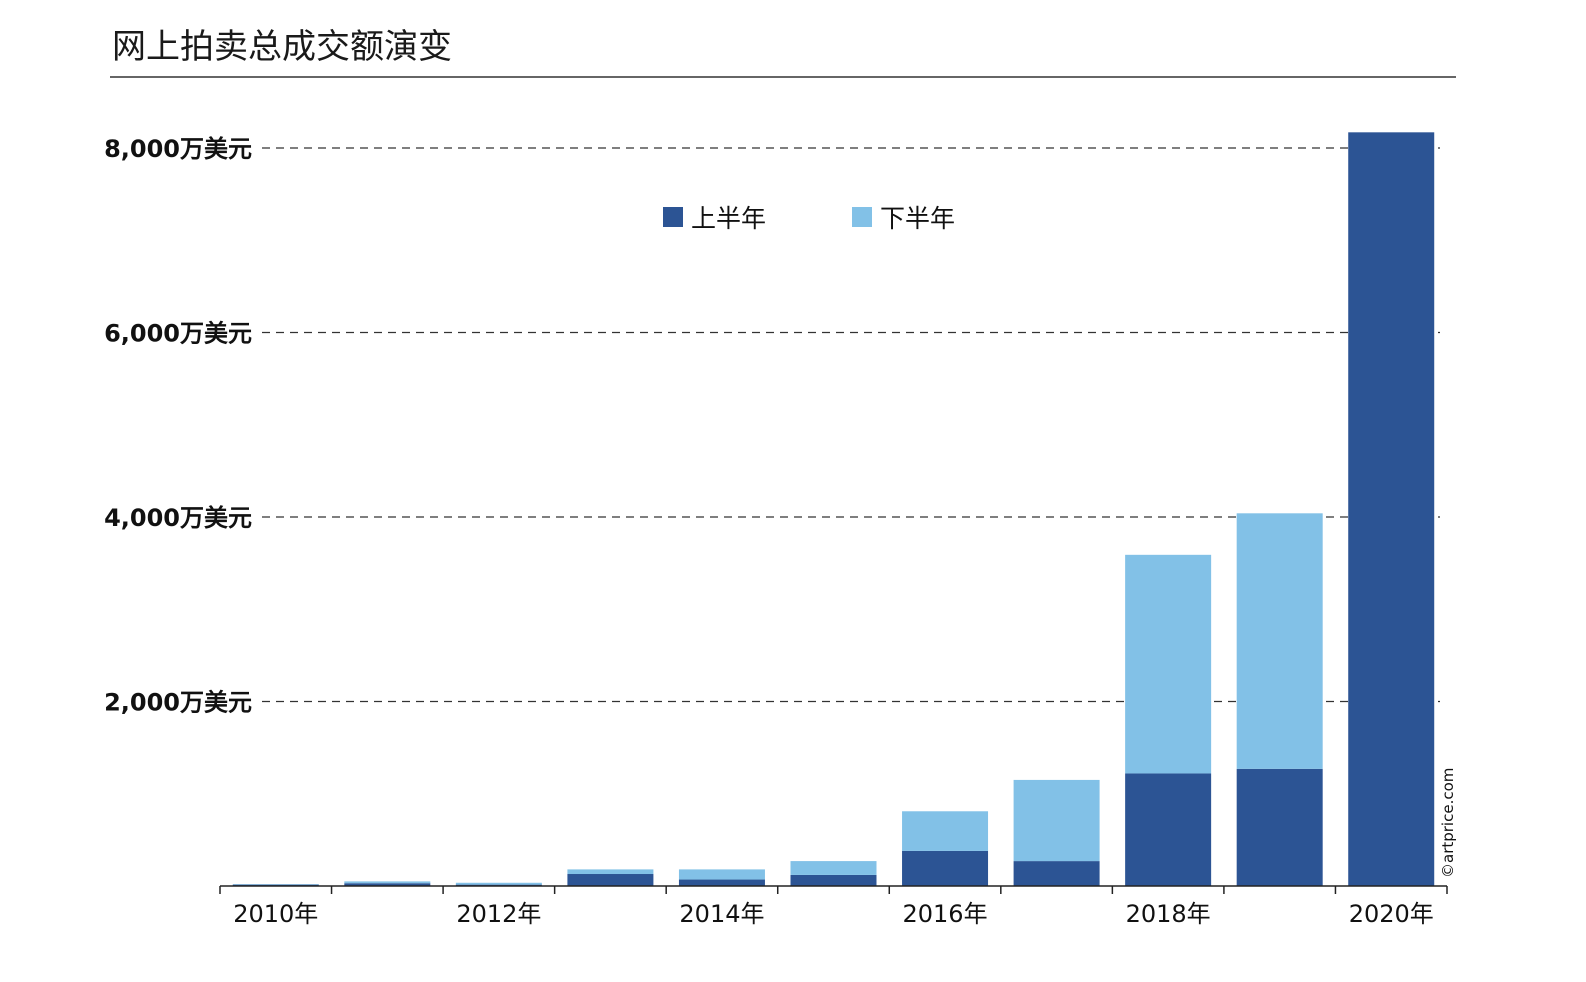 This screenshot has width=1586, height=982. I want to click on bar-2014-h2, so click(721, 874).